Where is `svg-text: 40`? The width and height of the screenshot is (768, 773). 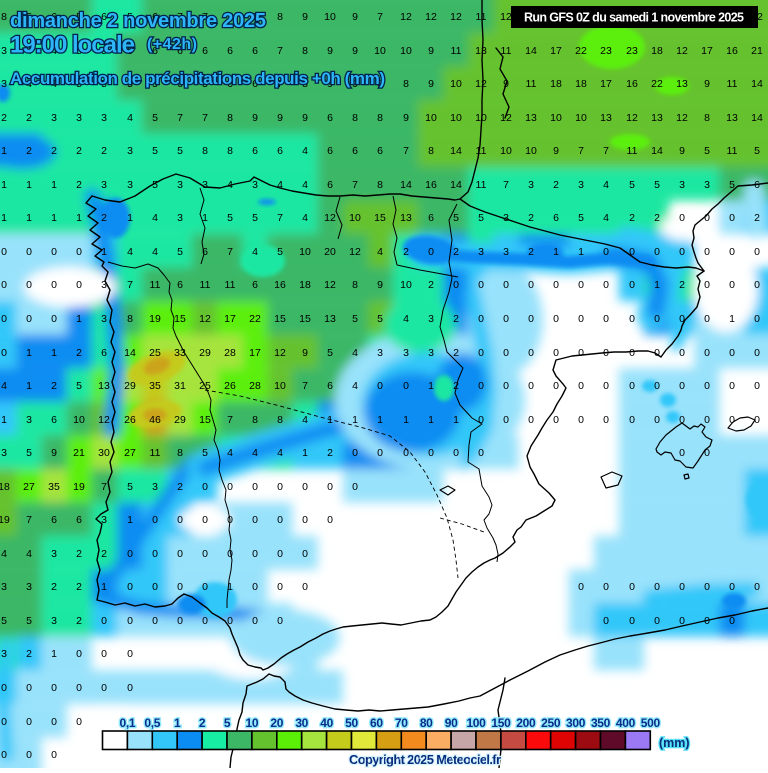 svg-text: 40 is located at coordinates (326, 723).